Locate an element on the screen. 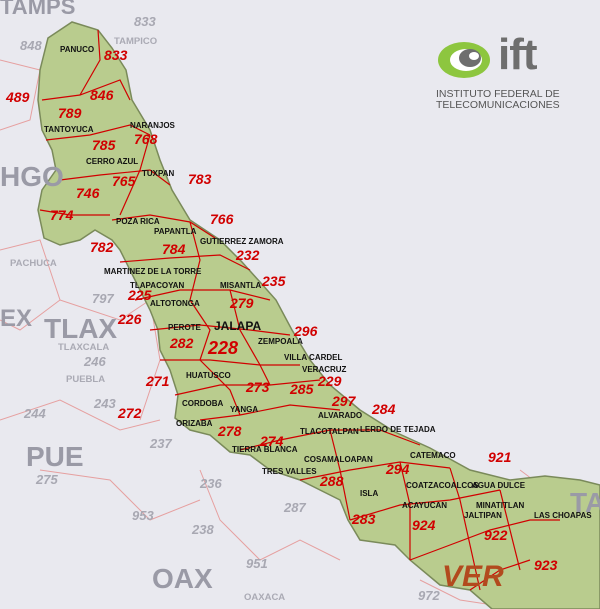 The width and height of the screenshot is (600, 609). area-code: 229 is located at coordinates (329, 381).